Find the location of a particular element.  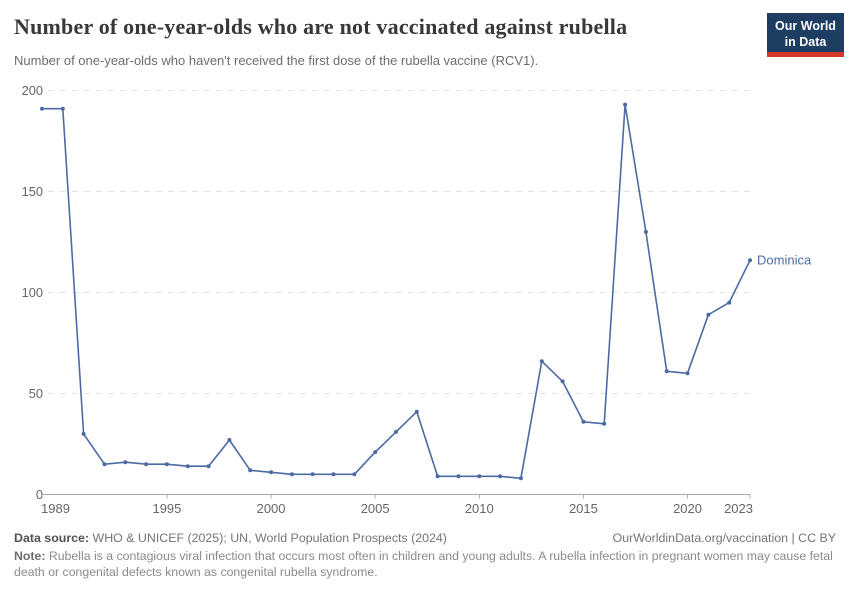

x-axis-tick-label: 2010 is located at coordinates (479, 508).